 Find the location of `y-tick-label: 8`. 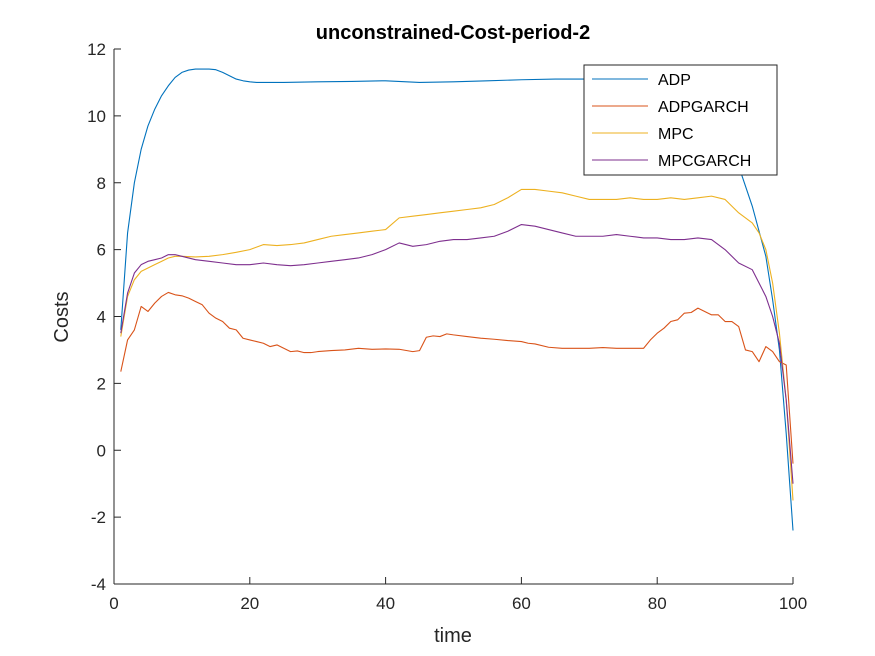

y-tick-label: 8 is located at coordinates (101, 183).